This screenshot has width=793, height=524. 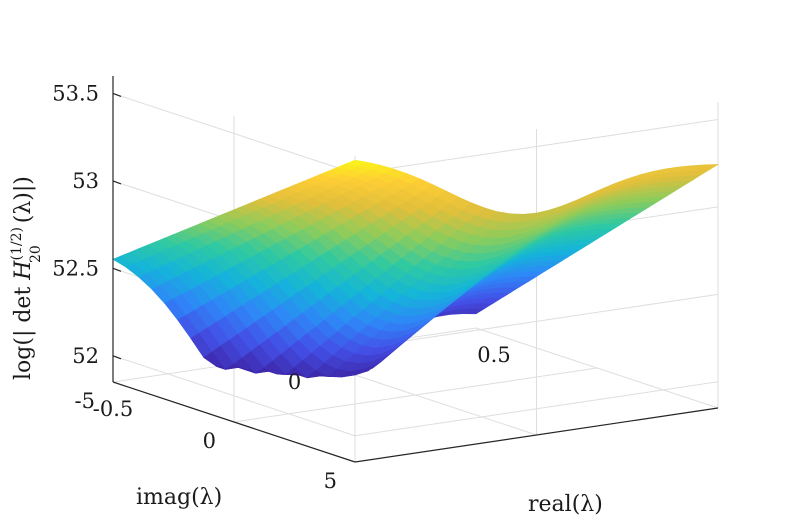 I want to click on z-label-subscript: 20, so click(x=36, y=254).